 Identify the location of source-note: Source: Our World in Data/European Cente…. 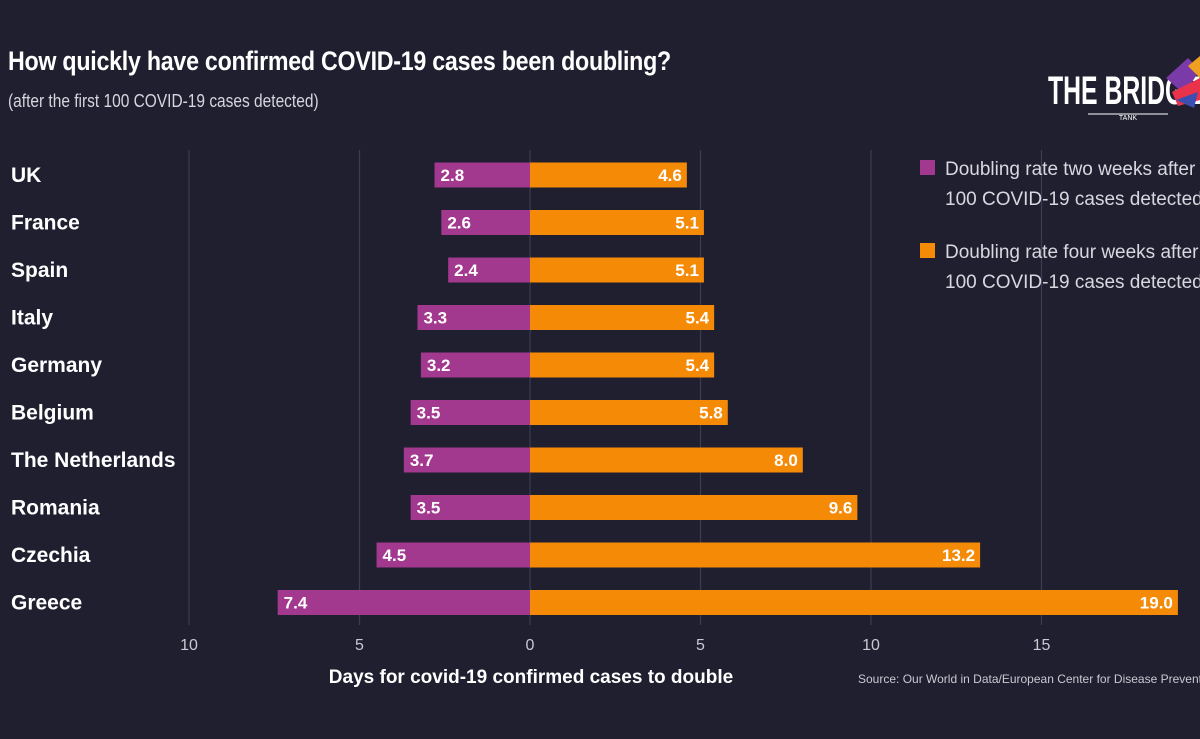
(1029, 679).